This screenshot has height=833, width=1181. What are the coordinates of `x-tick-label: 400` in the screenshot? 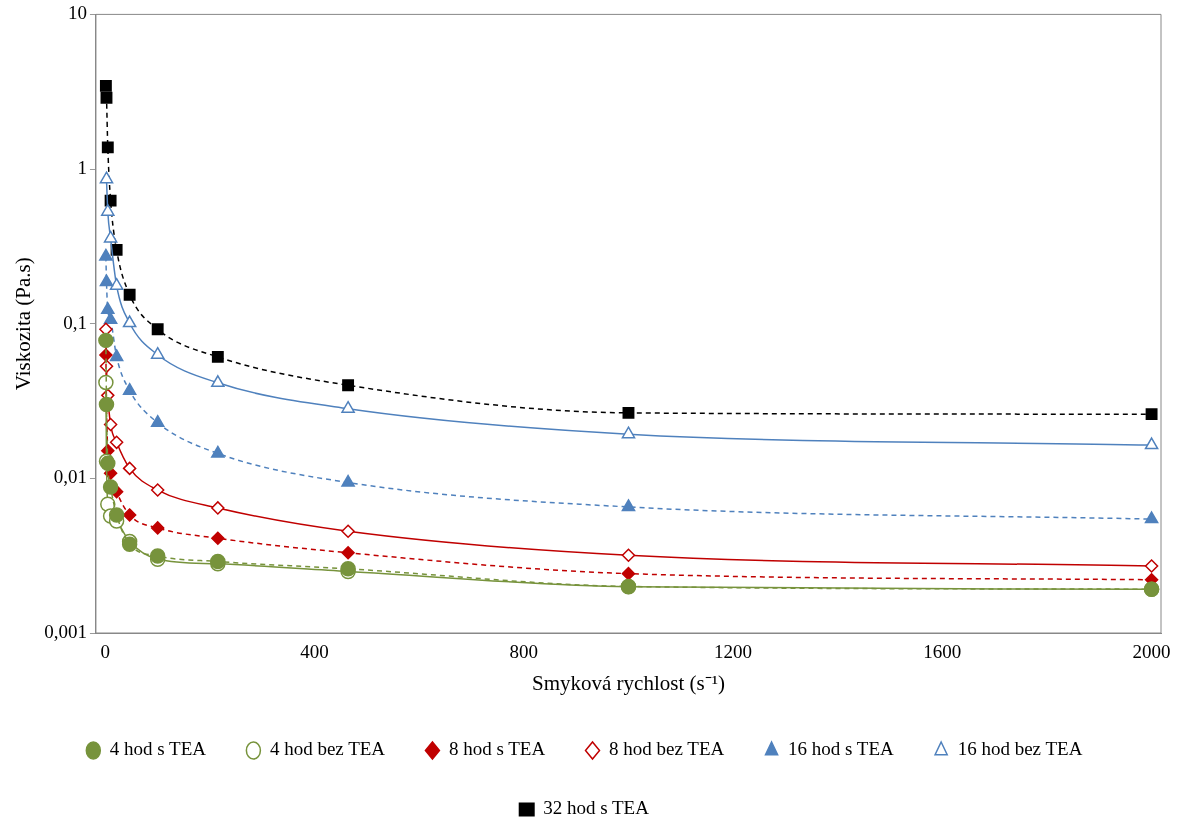 It's located at (314, 652).